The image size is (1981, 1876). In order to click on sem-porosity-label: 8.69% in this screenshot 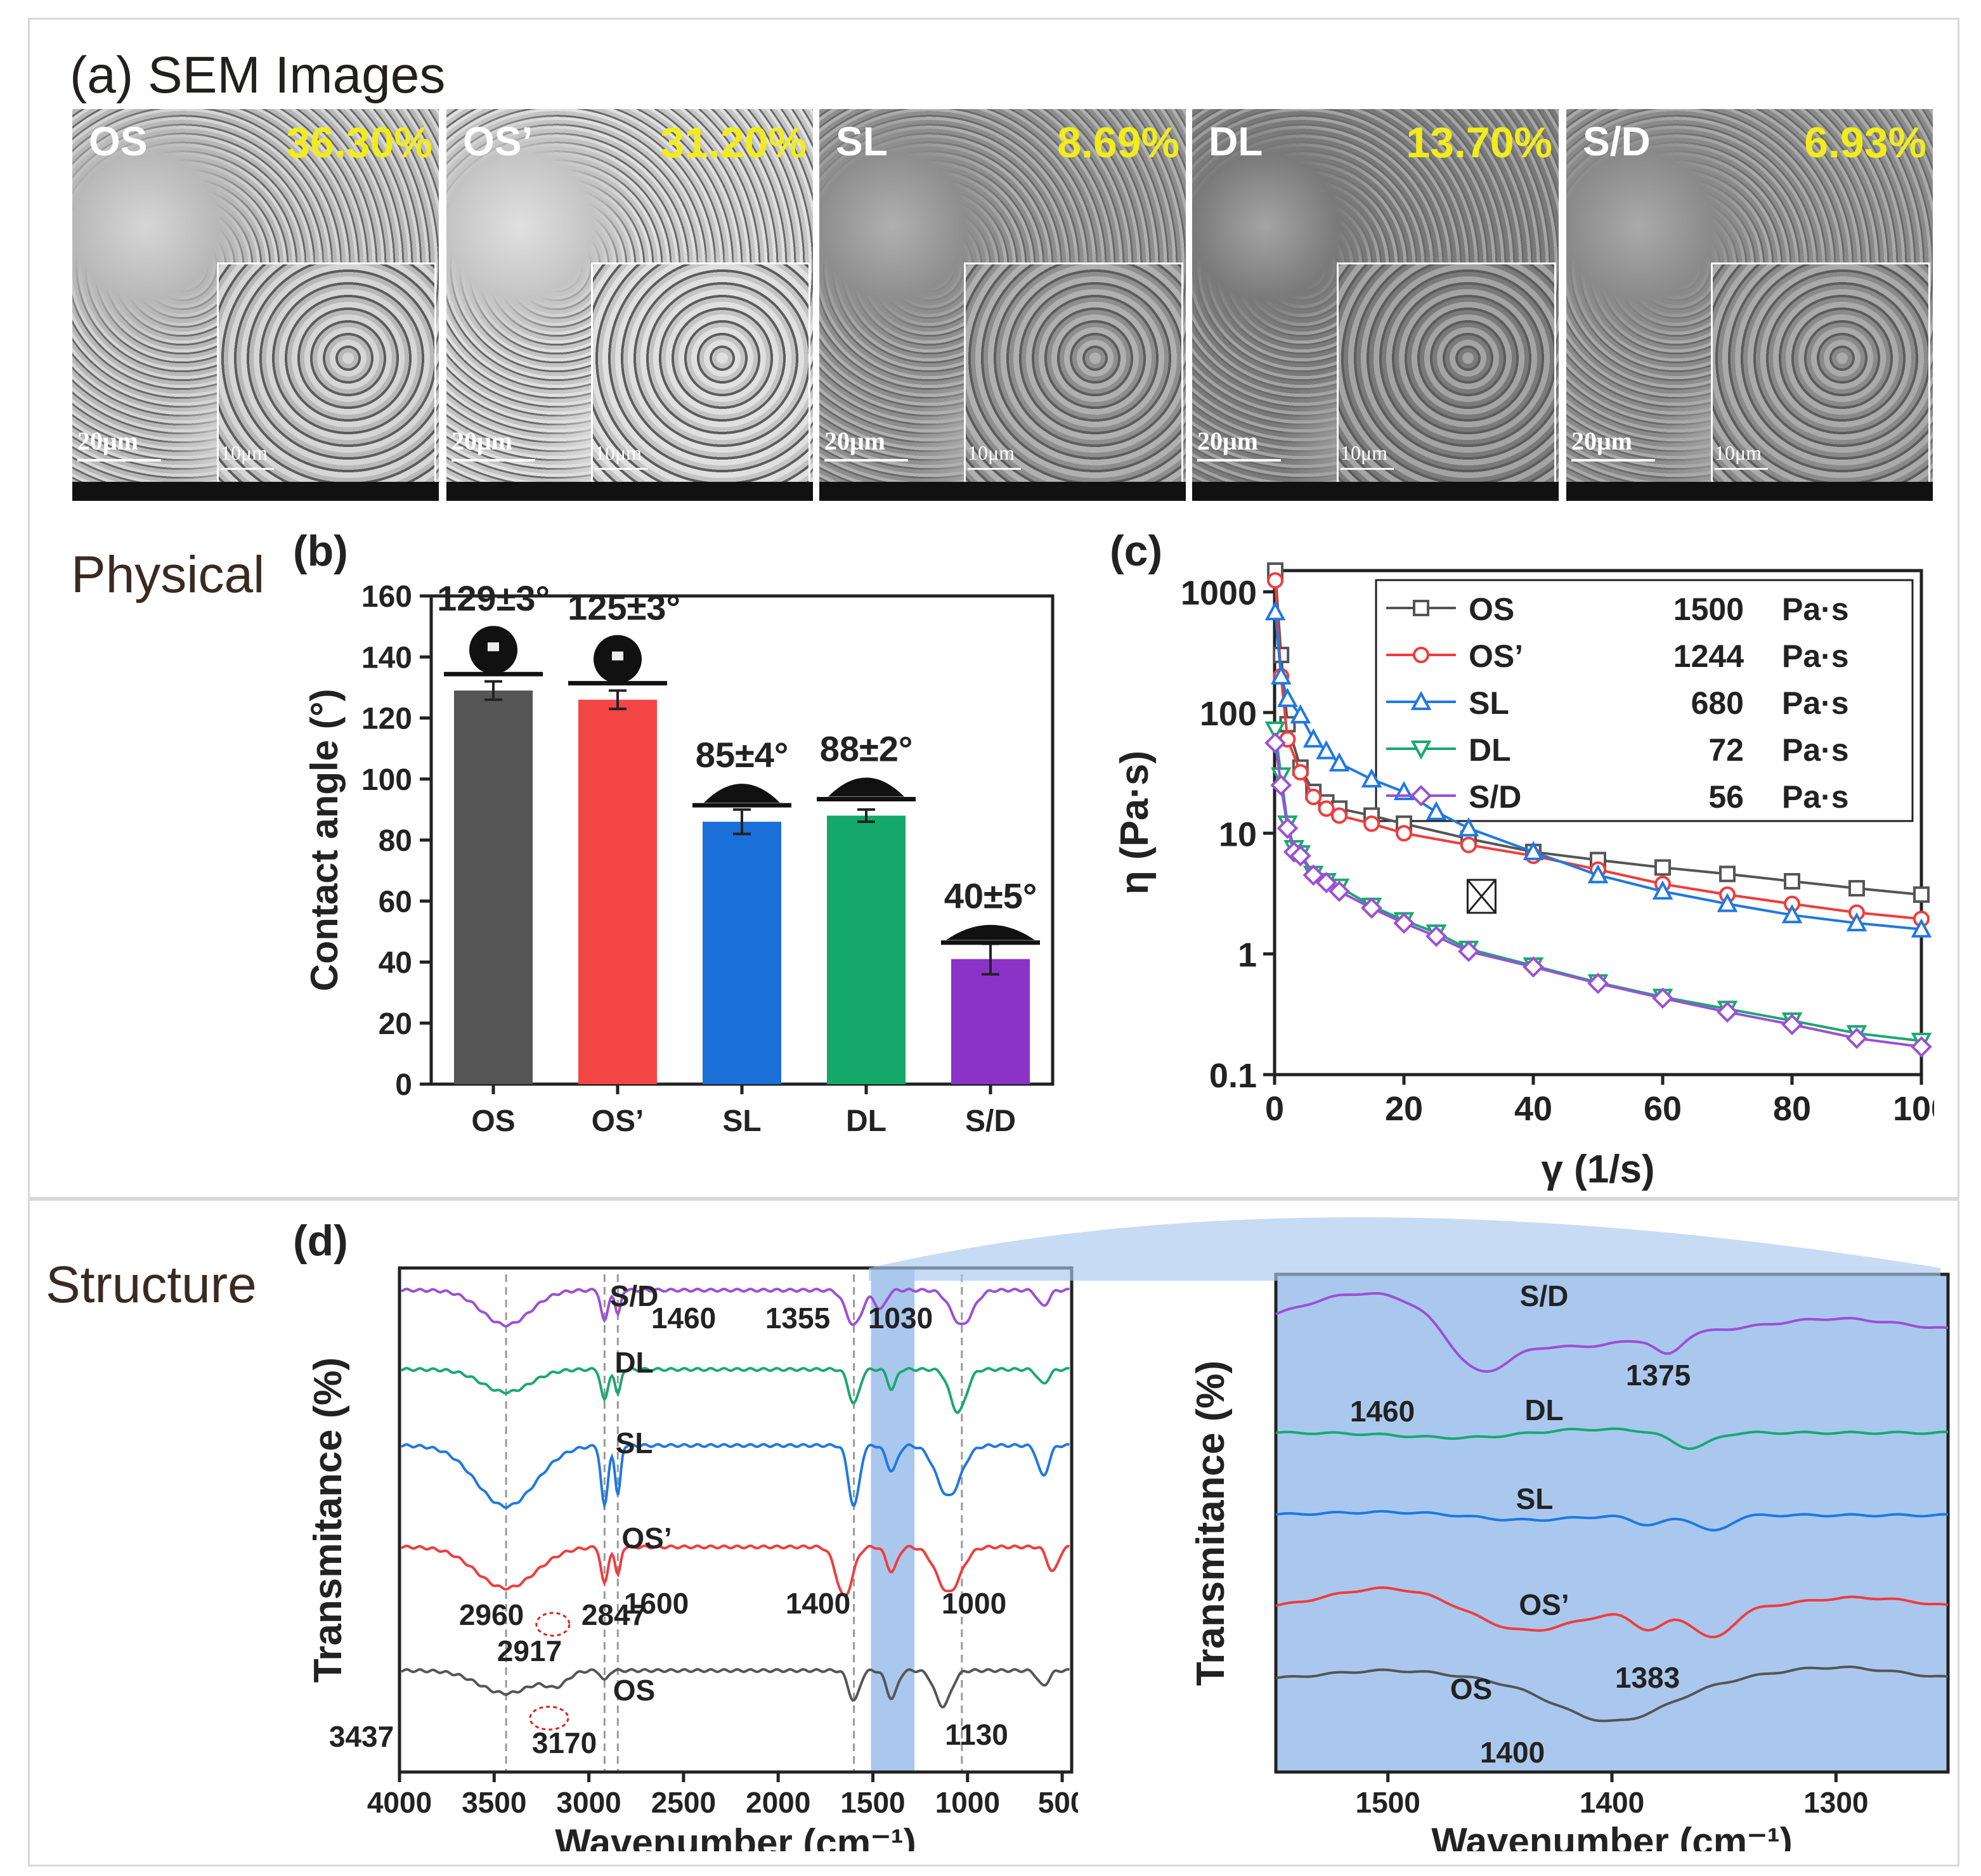, I will do `click(1118, 143)`.